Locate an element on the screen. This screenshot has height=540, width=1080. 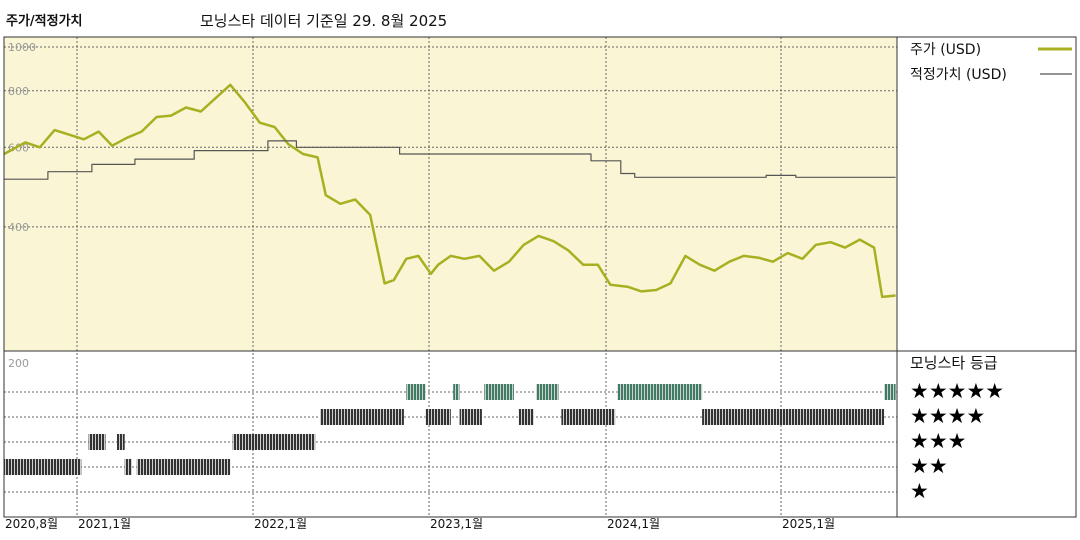
legend-fair-value-label: 적정가치 (USD) is located at coordinates (958, 75).